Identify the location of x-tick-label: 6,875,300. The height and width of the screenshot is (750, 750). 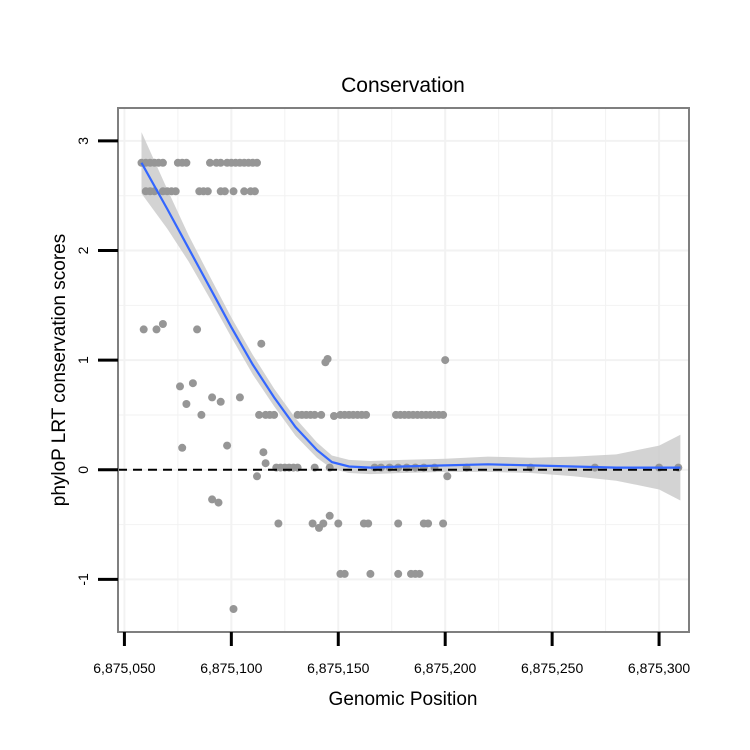
(659, 668).